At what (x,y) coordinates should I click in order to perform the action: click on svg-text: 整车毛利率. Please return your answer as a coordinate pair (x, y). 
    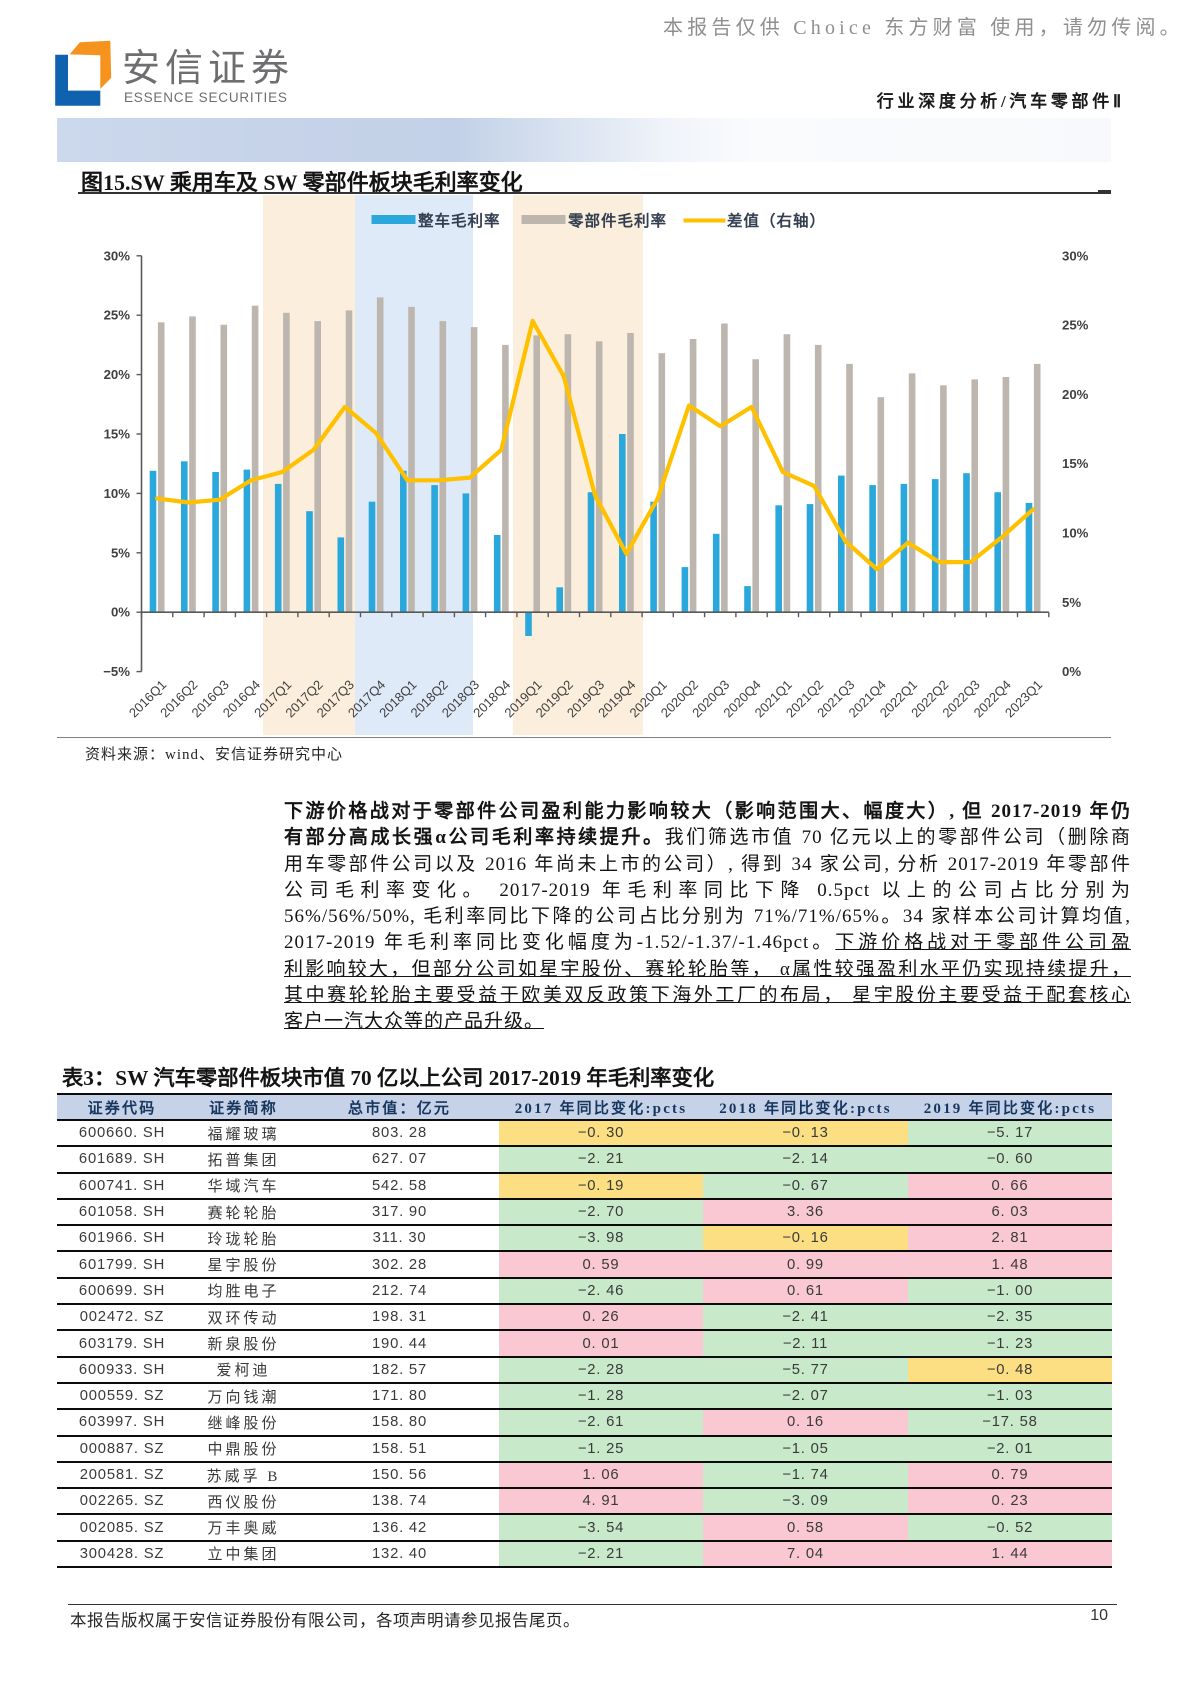
    Looking at the image, I should click on (459, 220).